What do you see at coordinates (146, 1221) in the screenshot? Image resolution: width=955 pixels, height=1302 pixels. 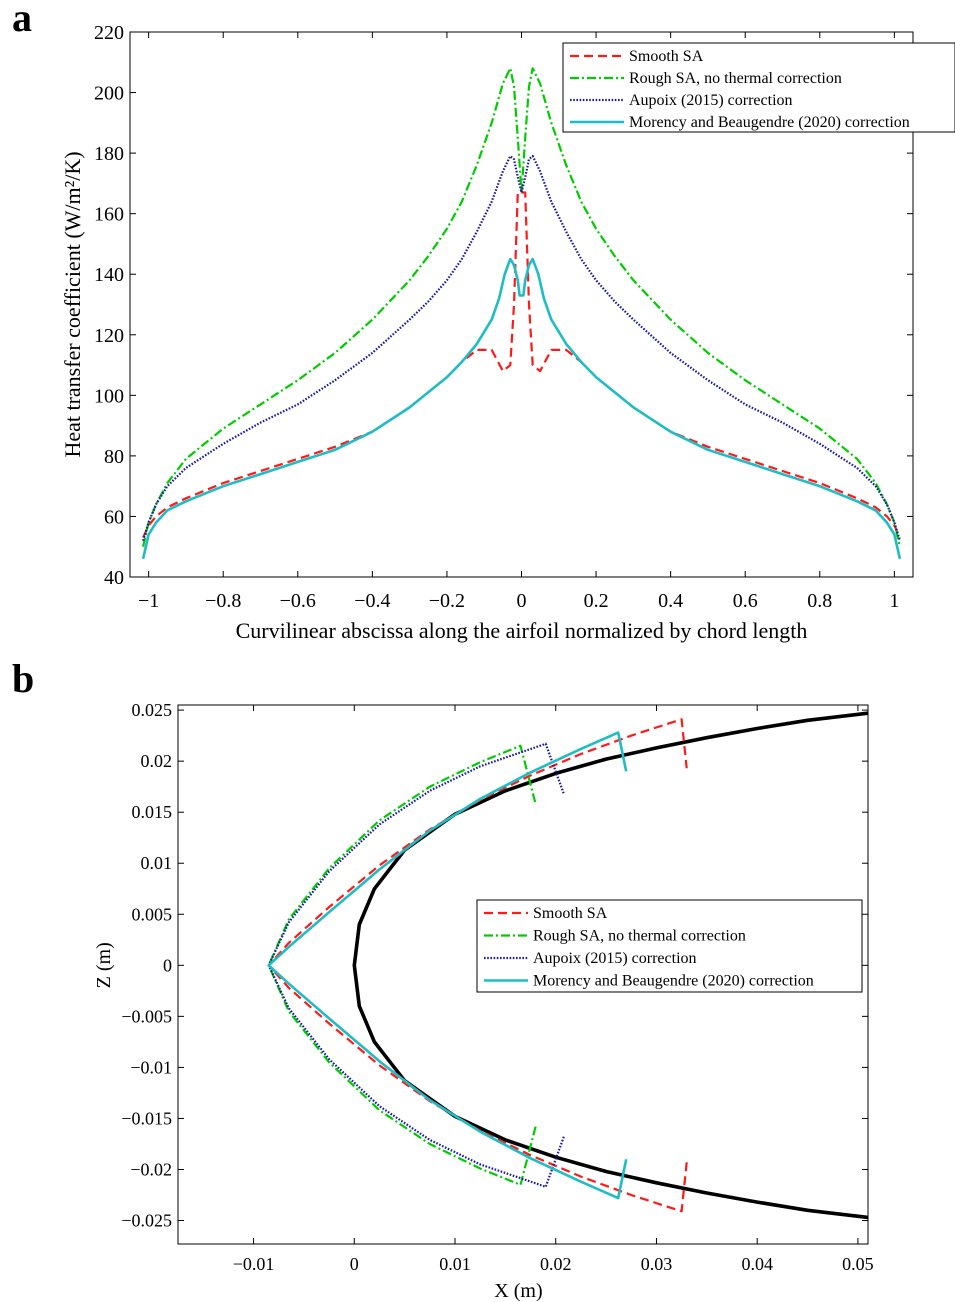 I see `y-tick-label: −0.025` at bounding box center [146, 1221].